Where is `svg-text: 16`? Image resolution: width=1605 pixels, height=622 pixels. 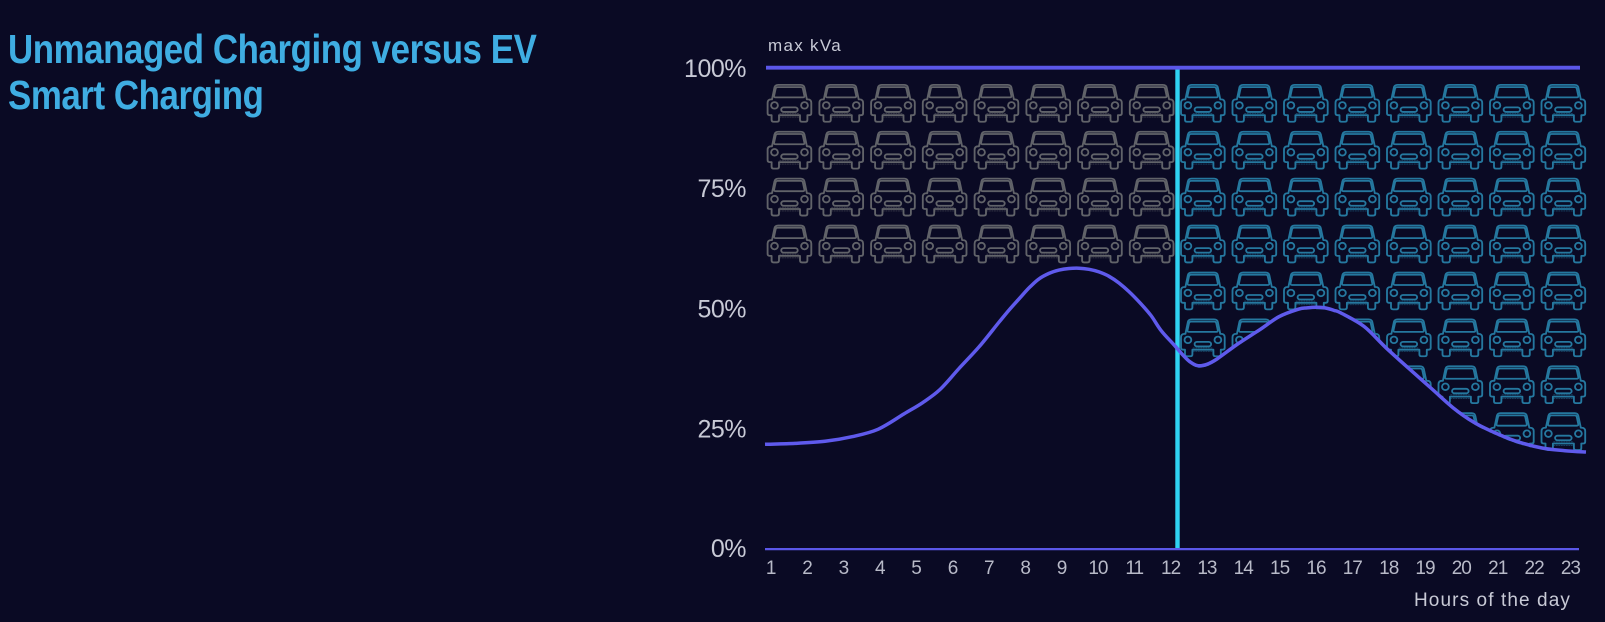
svg-text: 16 is located at coordinates (1316, 568).